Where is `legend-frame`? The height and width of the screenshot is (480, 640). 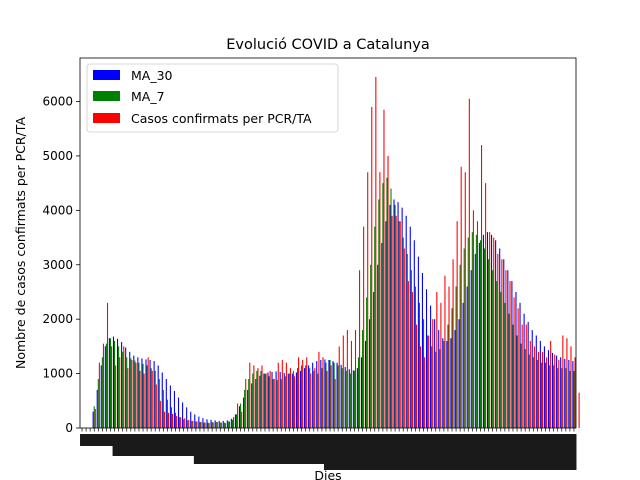
legend-frame is located at coordinates (212, 98).